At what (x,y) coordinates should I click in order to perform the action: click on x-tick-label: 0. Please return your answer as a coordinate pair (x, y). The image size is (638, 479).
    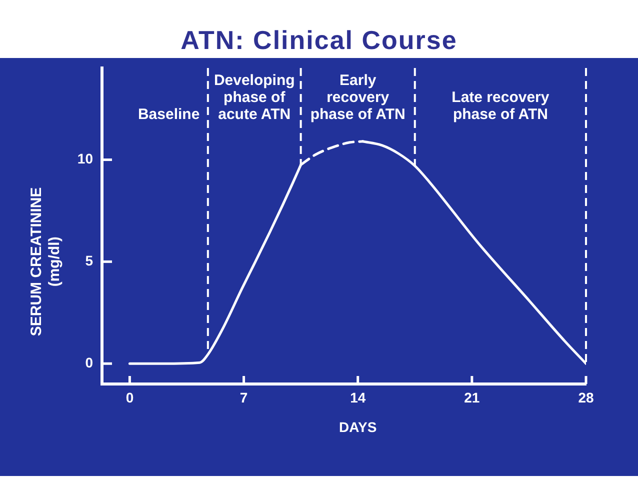
    Looking at the image, I should click on (130, 397).